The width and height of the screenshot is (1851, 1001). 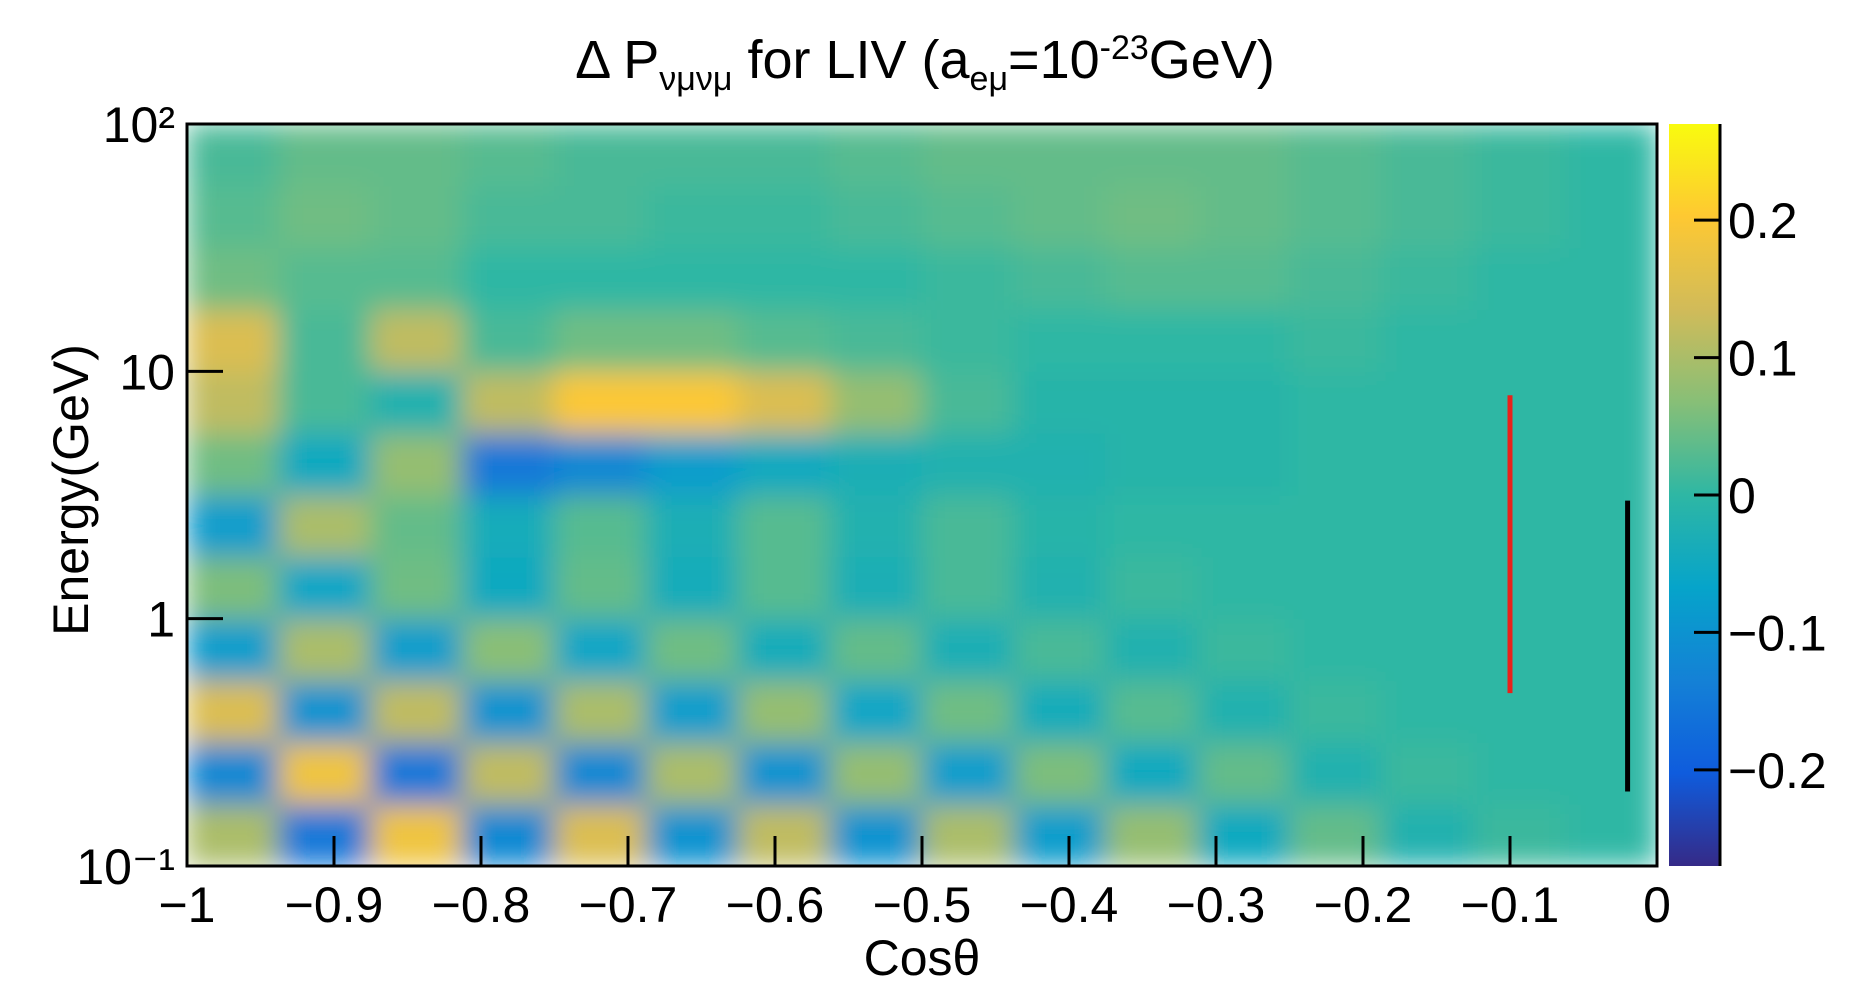 I want to click on x-tick-label: −0.2, so click(x=1363, y=905).